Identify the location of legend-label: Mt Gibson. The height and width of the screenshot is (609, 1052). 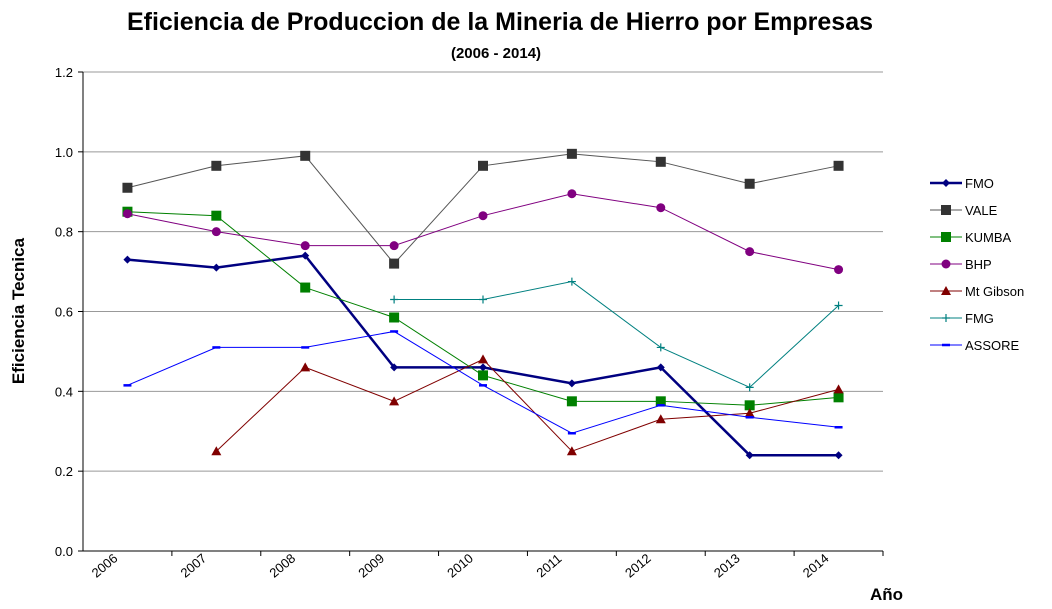
(994, 291).